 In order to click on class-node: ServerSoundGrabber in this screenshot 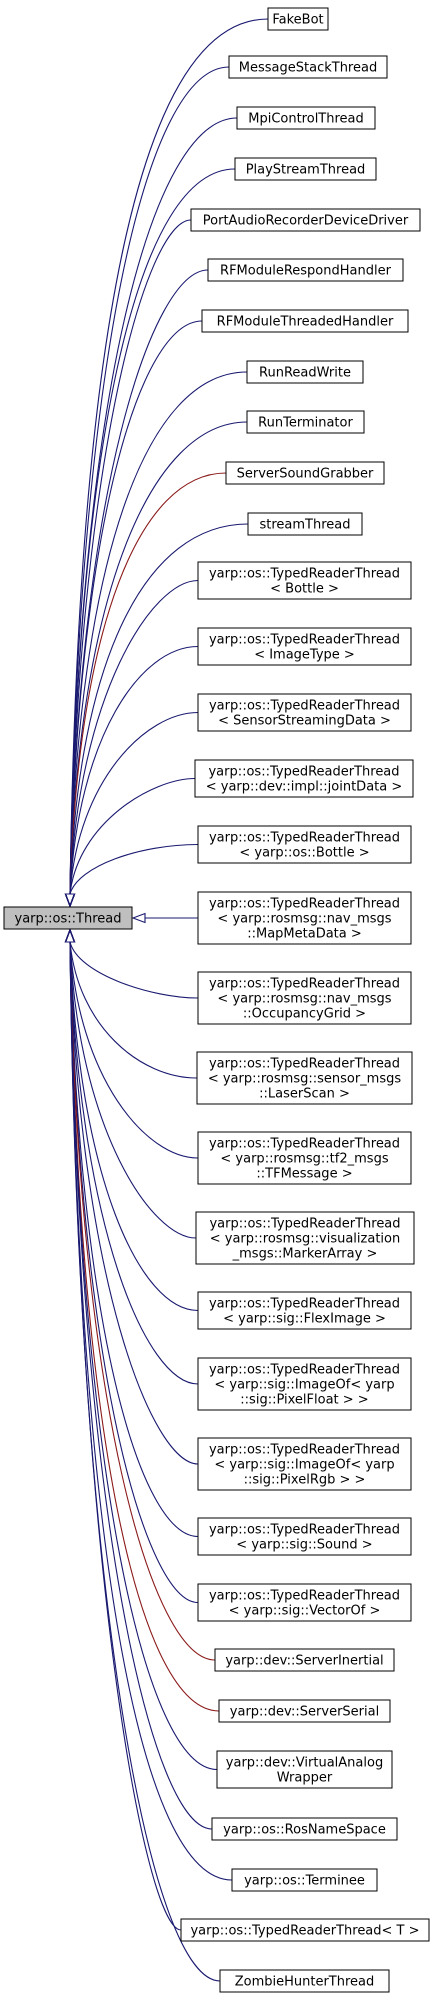, I will do `click(305, 473)`.